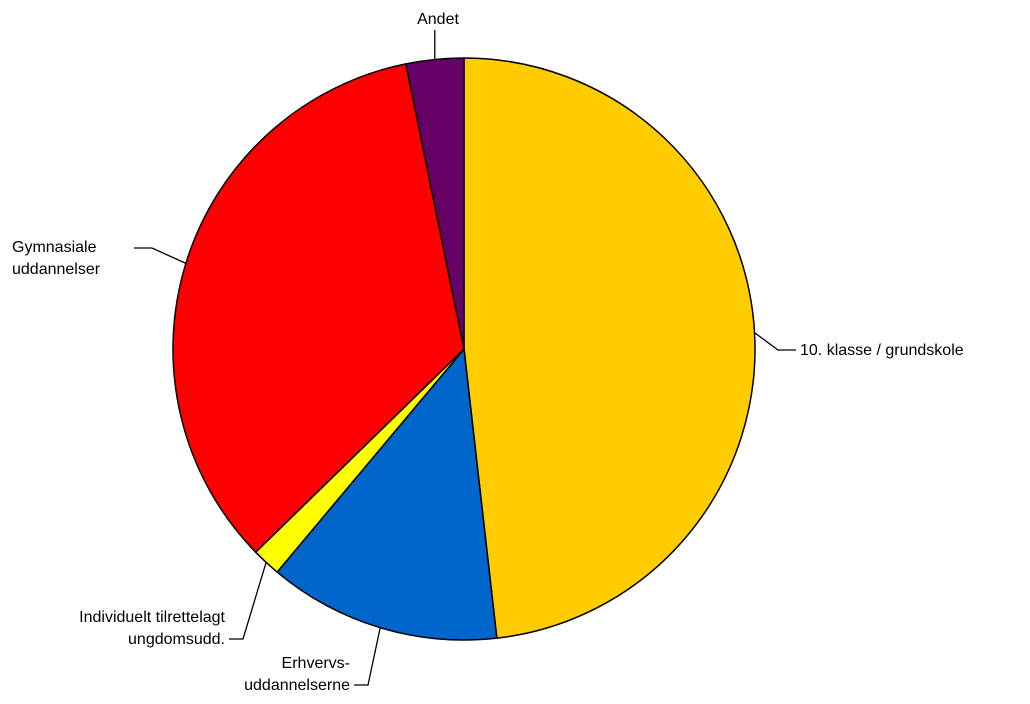 Image resolution: width=1030 pixels, height=704 pixels. What do you see at coordinates (56, 269) in the screenshot?
I see `slice-label-line: uddannelser` at bounding box center [56, 269].